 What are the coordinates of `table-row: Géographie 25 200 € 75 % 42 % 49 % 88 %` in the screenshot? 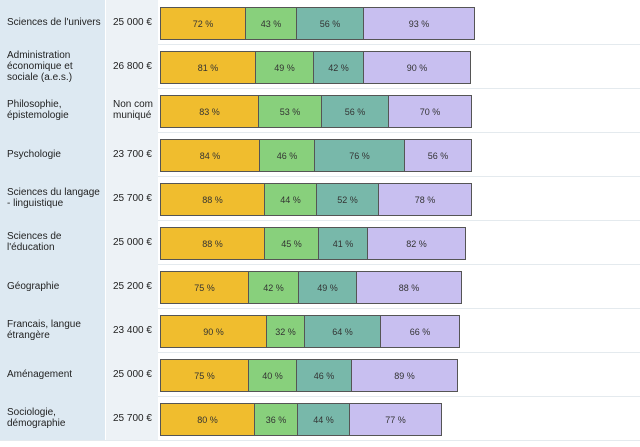 It's located at (320, 286).